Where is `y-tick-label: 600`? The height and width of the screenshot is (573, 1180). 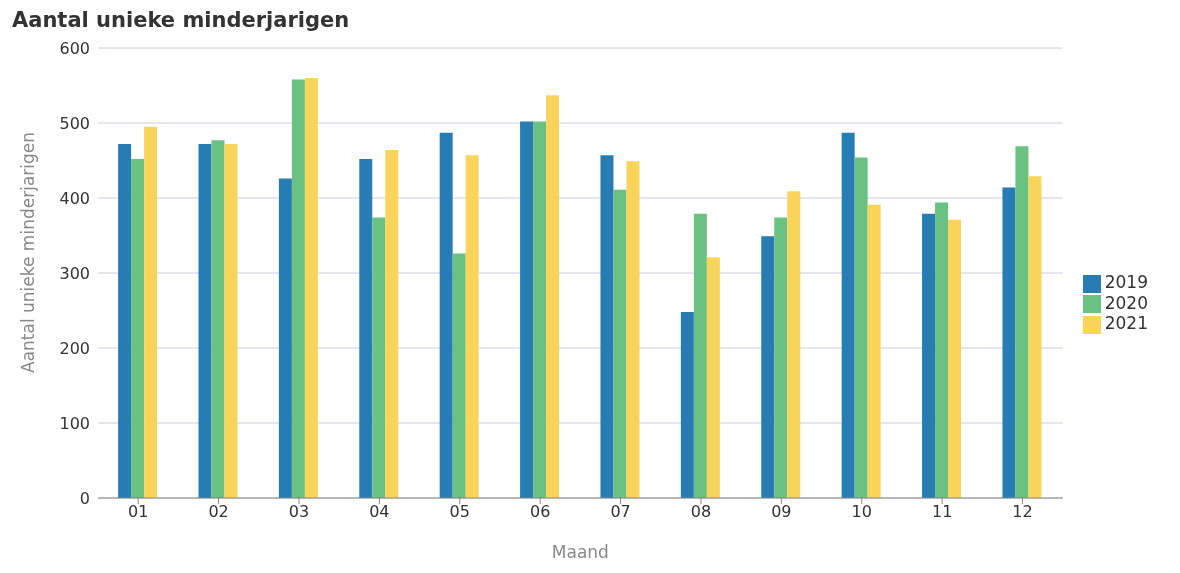
y-tick-label: 600 is located at coordinates (74, 48).